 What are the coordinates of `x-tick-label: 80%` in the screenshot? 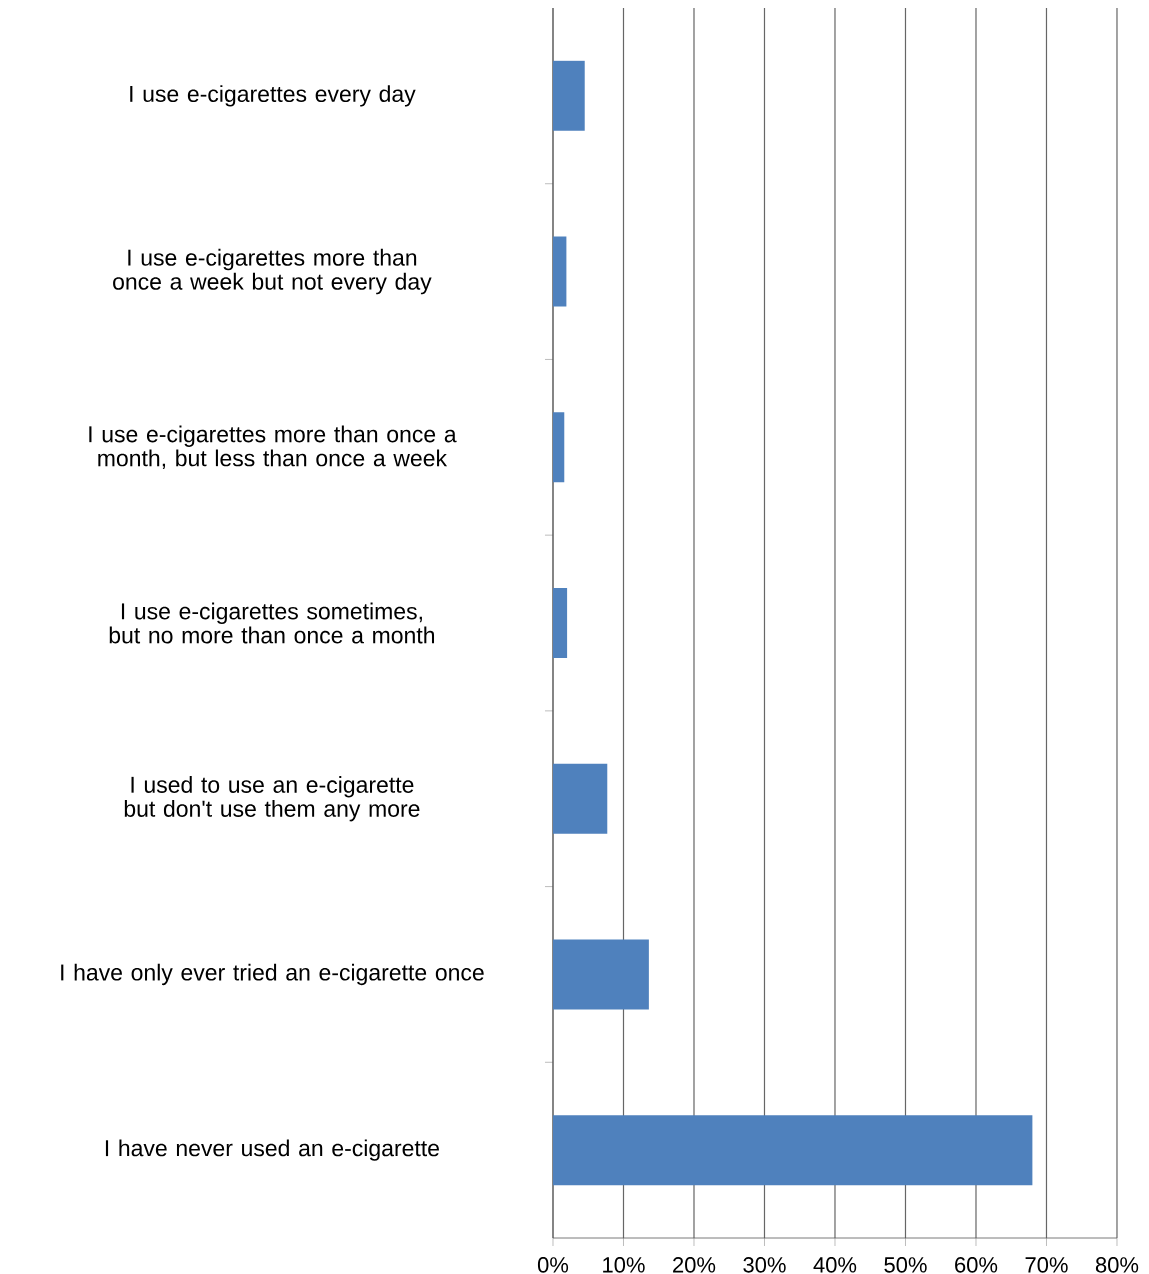 It's located at (1117, 1265).